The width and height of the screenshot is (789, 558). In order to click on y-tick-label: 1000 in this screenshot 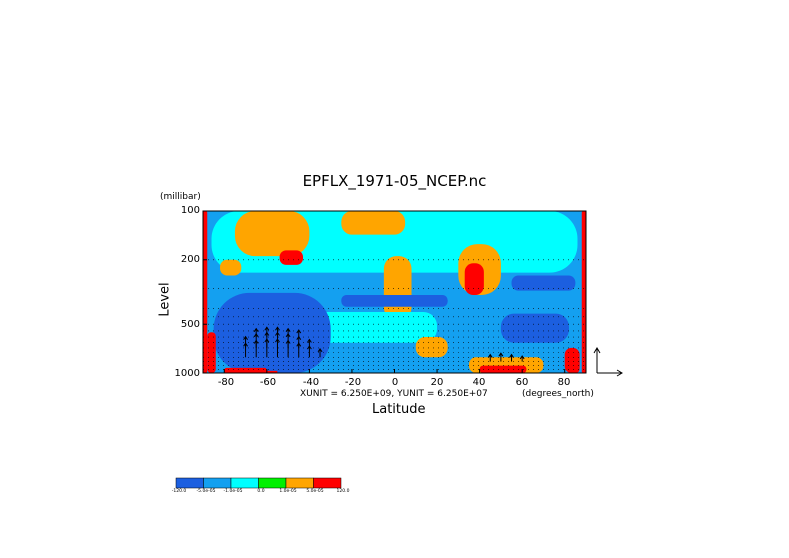, I will do `click(187, 373)`.